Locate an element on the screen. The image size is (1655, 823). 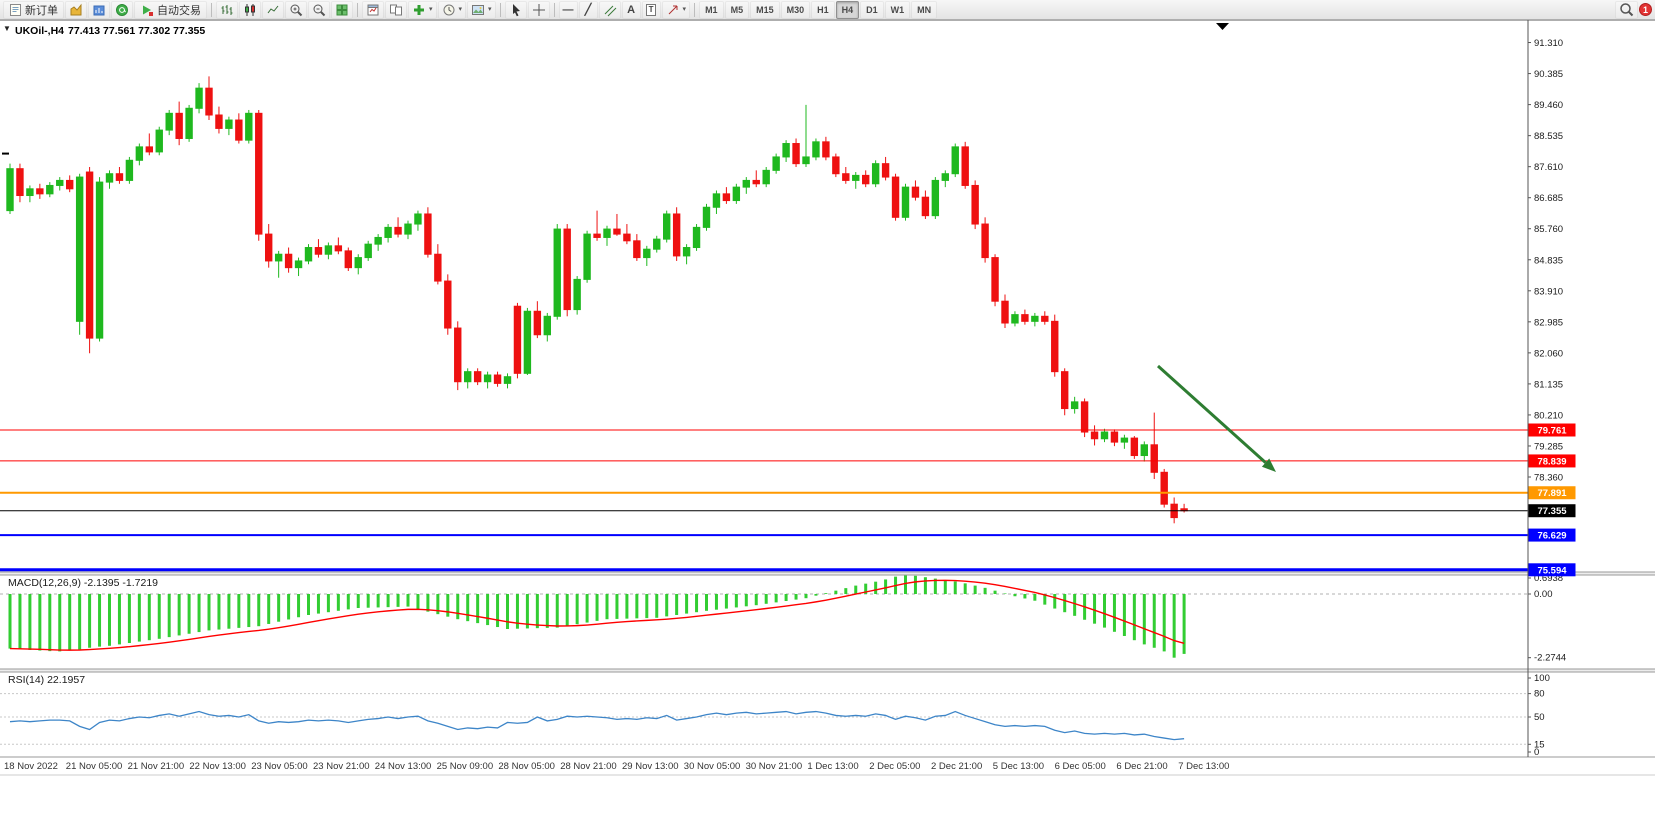
timeframe-h1-button: H1 is located at coordinates (823, 9).